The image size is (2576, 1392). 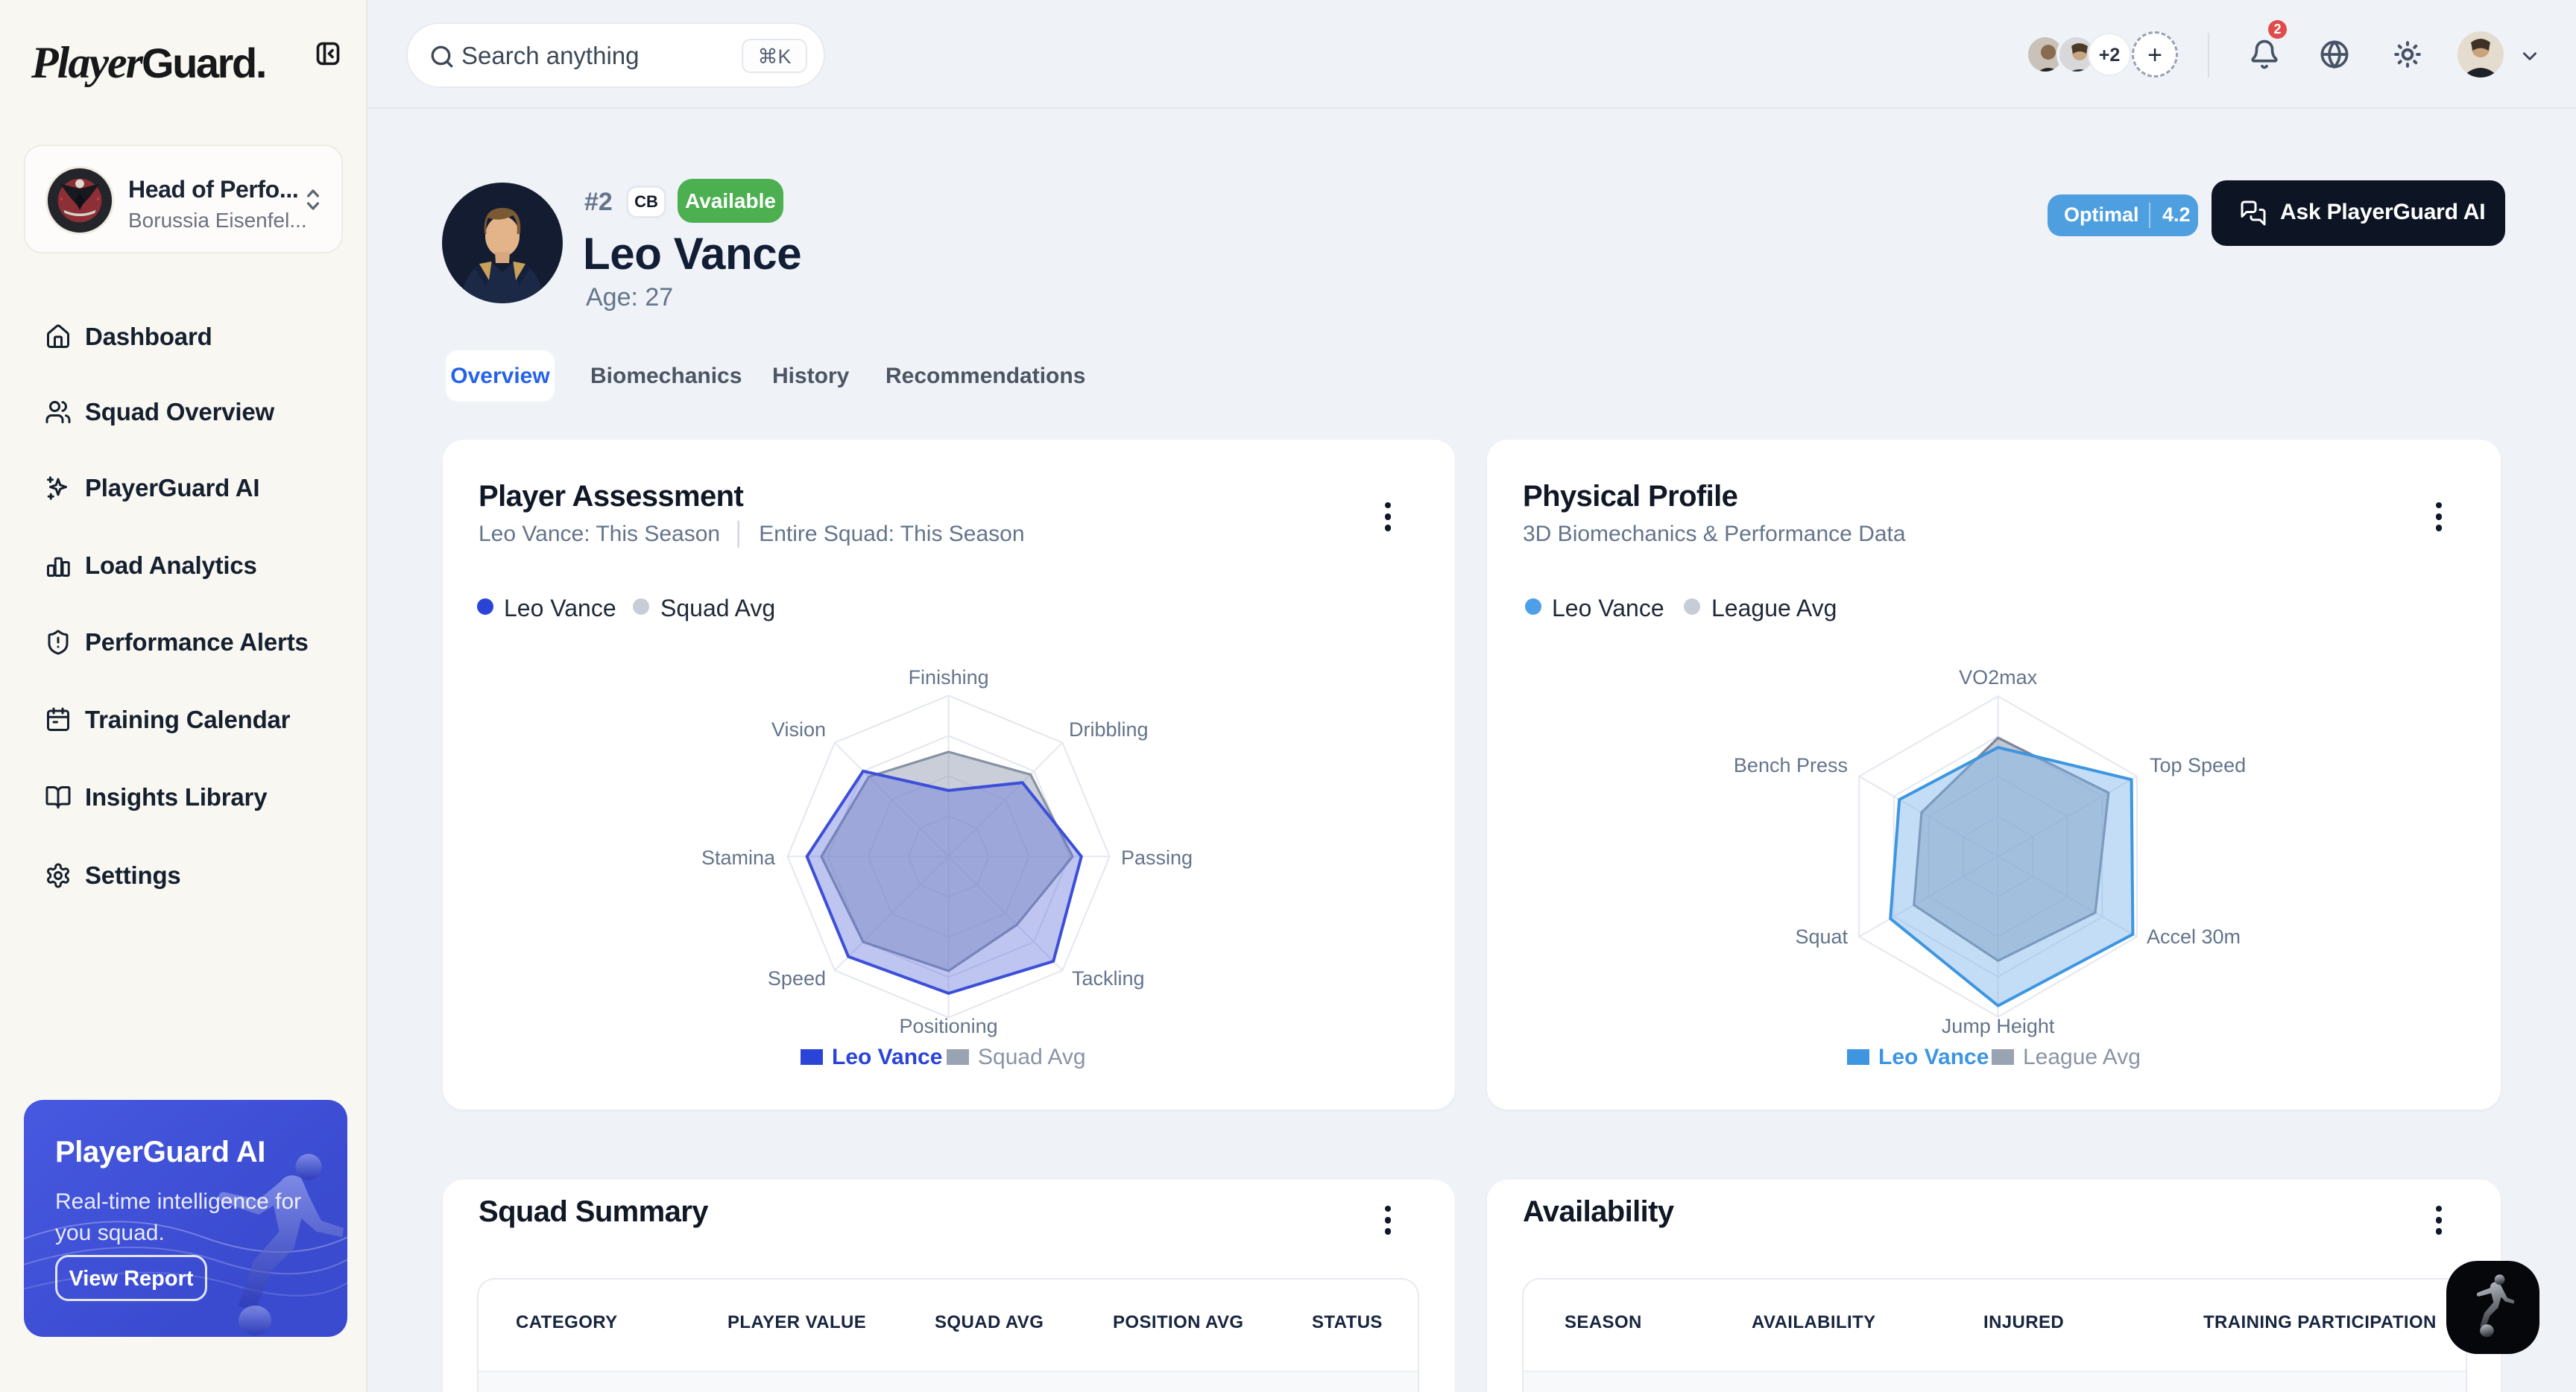 I want to click on svg-text: Positioning, so click(x=949, y=1026).